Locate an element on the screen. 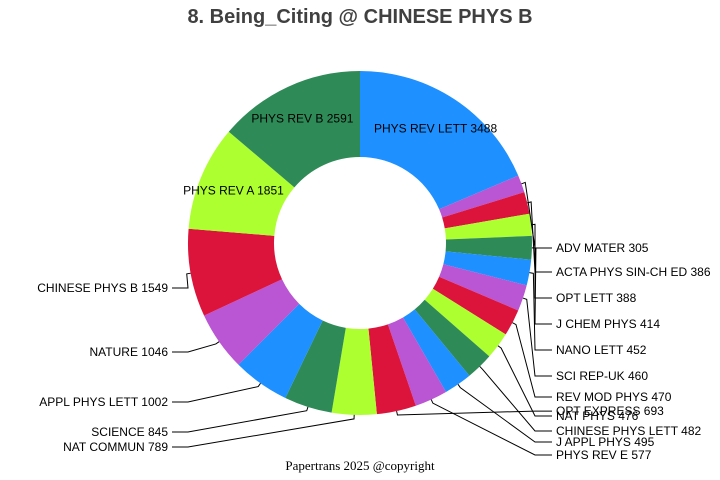 The width and height of the screenshot is (720, 480). slice-label: J CHEM PHYS 414 is located at coordinates (608, 324).